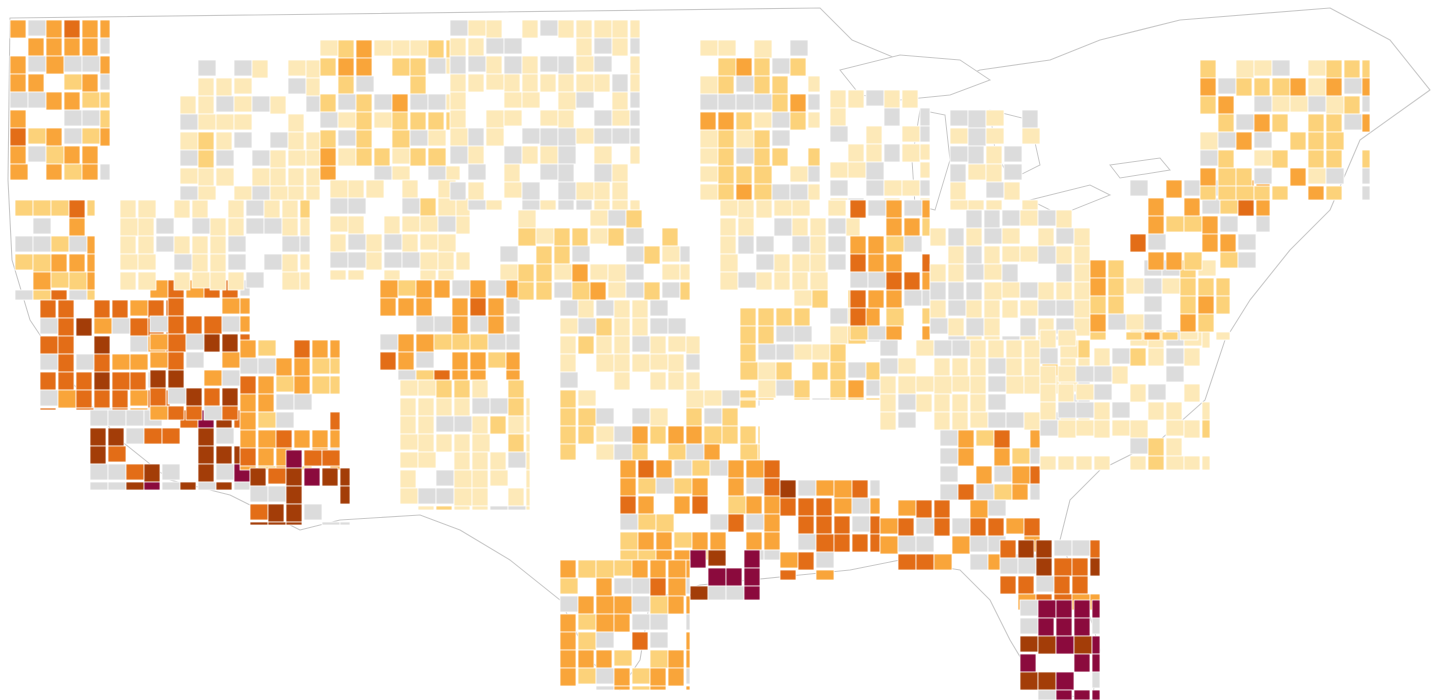  I want to click on county-gulf-coast, so click(1015, 526).